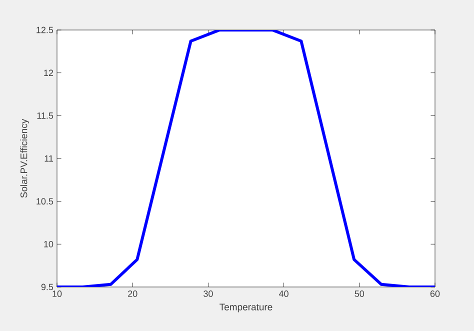 This screenshot has width=474, height=331. What do you see at coordinates (49, 244) in the screenshot?
I see `y-tick-label: 10` at bounding box center [49, 244].